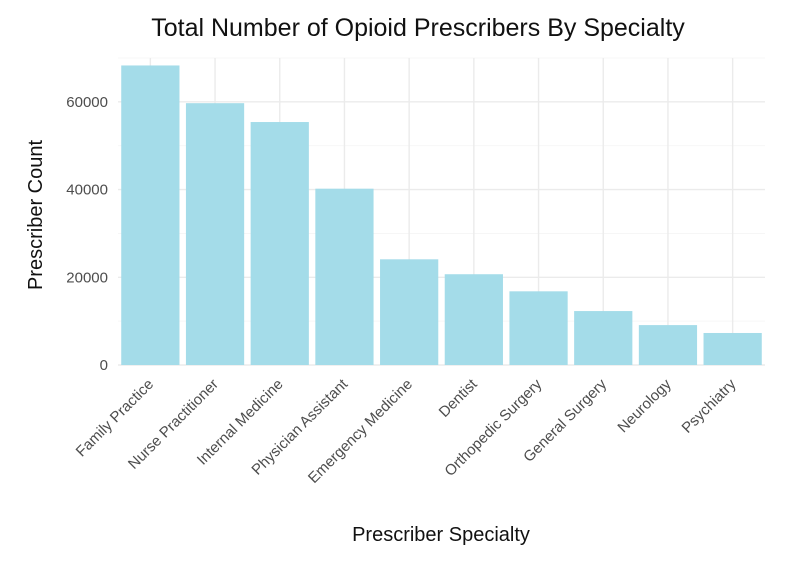  What do you see at coordinates (87, 277) in the screenshot?
I see `y-tick-label: 20000` at bounding box center [87, 277].